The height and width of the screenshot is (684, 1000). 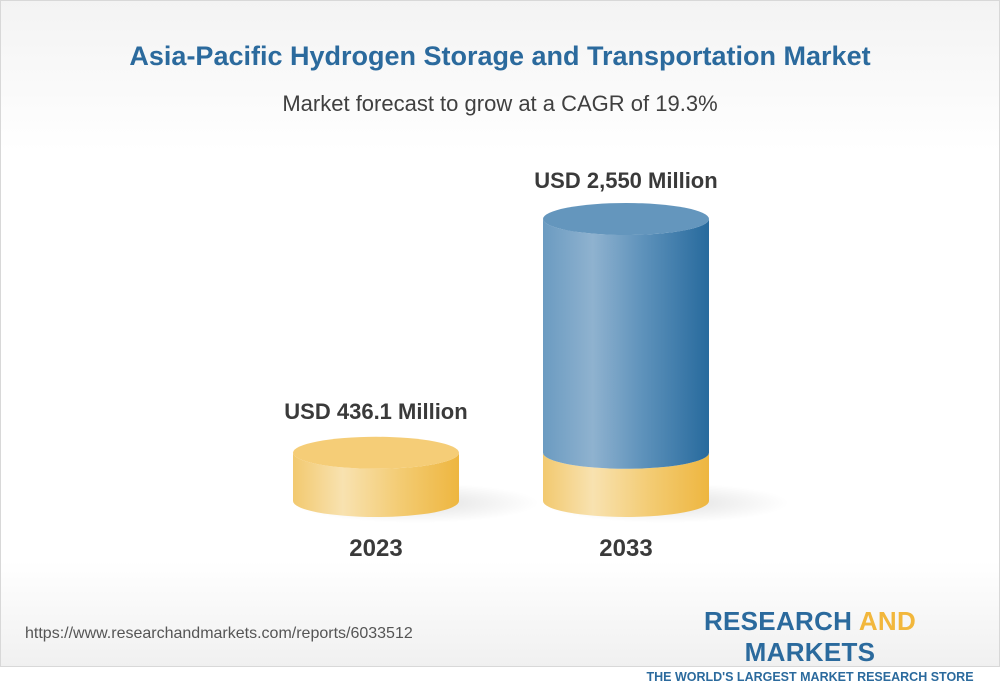 What do you see at coordinates (626, 219) in the screenshot?
I see `cylinder-top-2033` at bounding box center [626, 219].